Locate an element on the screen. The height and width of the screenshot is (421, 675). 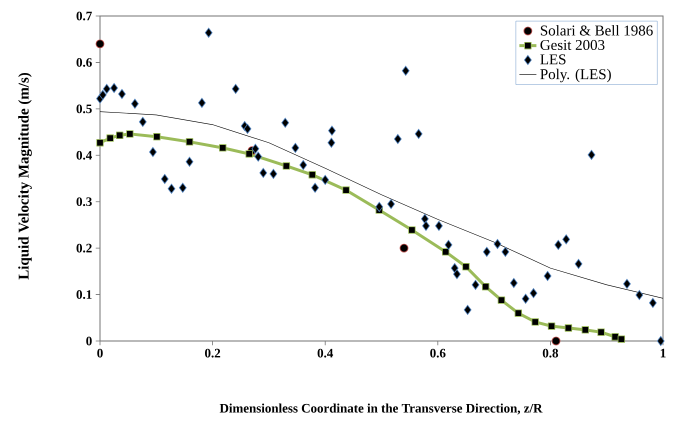
y-tick-label: 0.1 is located at coordinates (84, 294).